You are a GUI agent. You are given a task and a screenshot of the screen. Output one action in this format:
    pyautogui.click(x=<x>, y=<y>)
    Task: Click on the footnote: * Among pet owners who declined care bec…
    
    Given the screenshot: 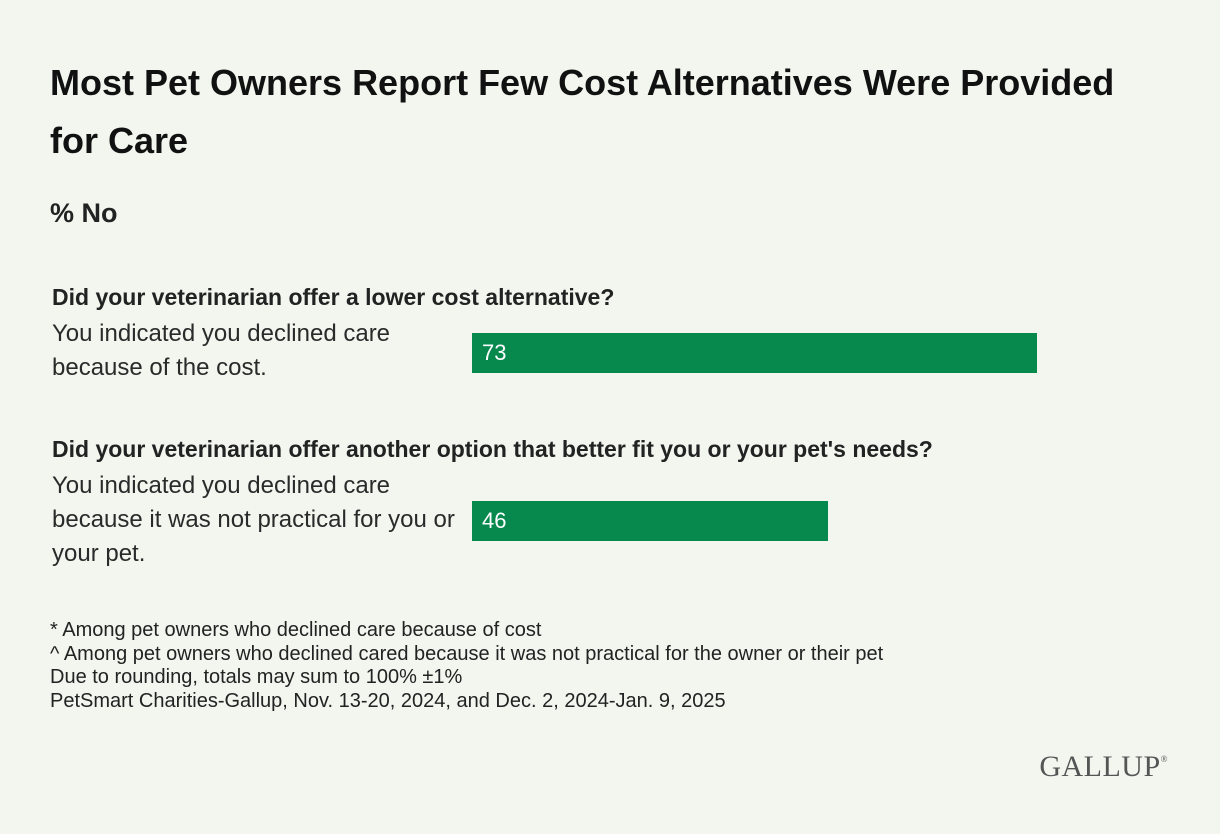 What is the action you would take?
    pyautogui.click(x=296, y=630)
    